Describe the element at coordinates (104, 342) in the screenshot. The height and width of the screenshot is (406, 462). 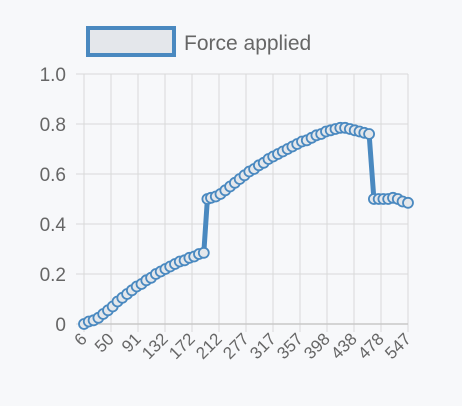
I see `x-tick-label: 50` at that location.